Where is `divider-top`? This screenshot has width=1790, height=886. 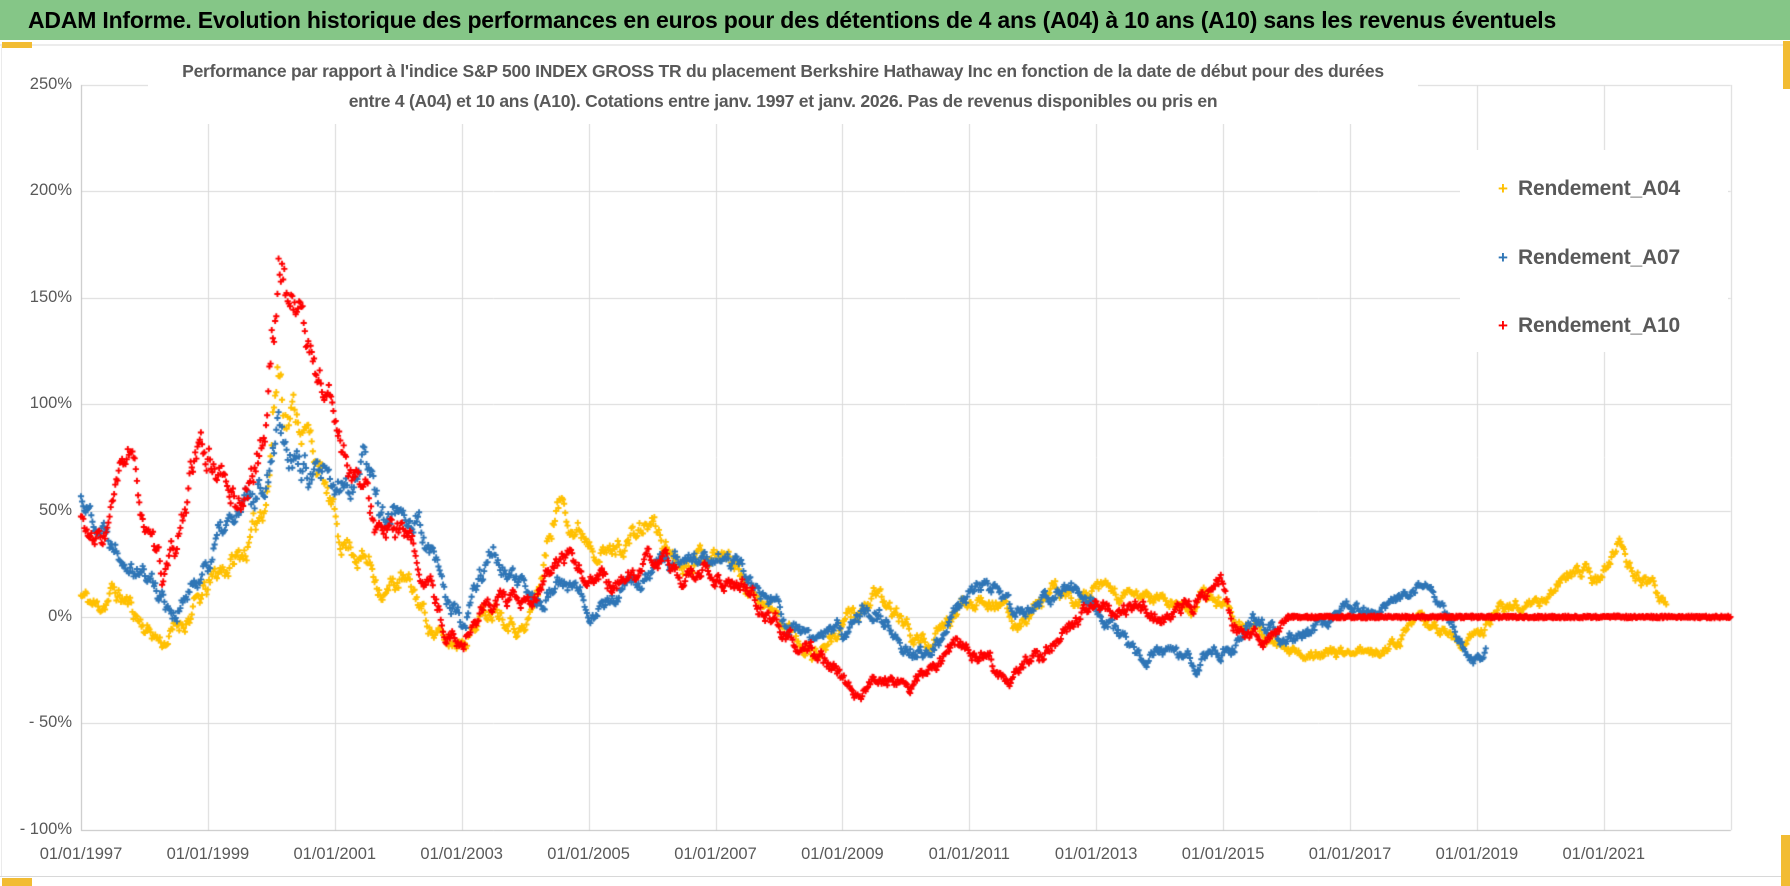
divider-top is located at coordinates (895, 45).